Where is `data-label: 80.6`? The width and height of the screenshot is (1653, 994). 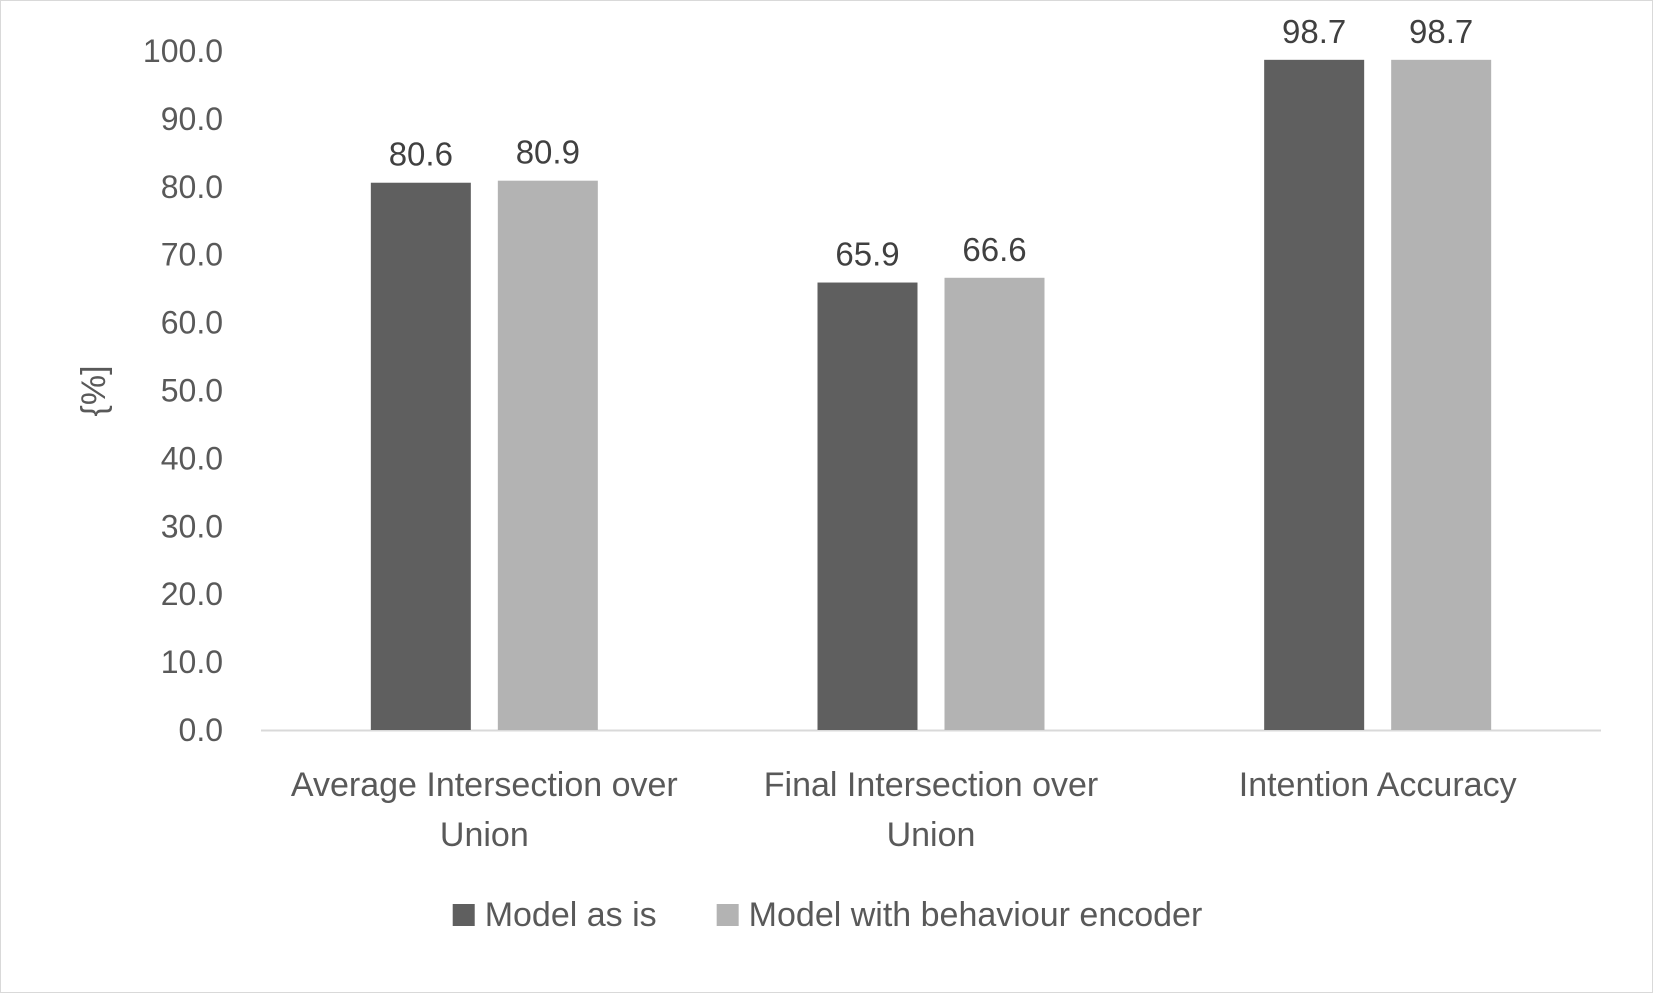 data-label: 80.6 is located at coordinates (421, 154).